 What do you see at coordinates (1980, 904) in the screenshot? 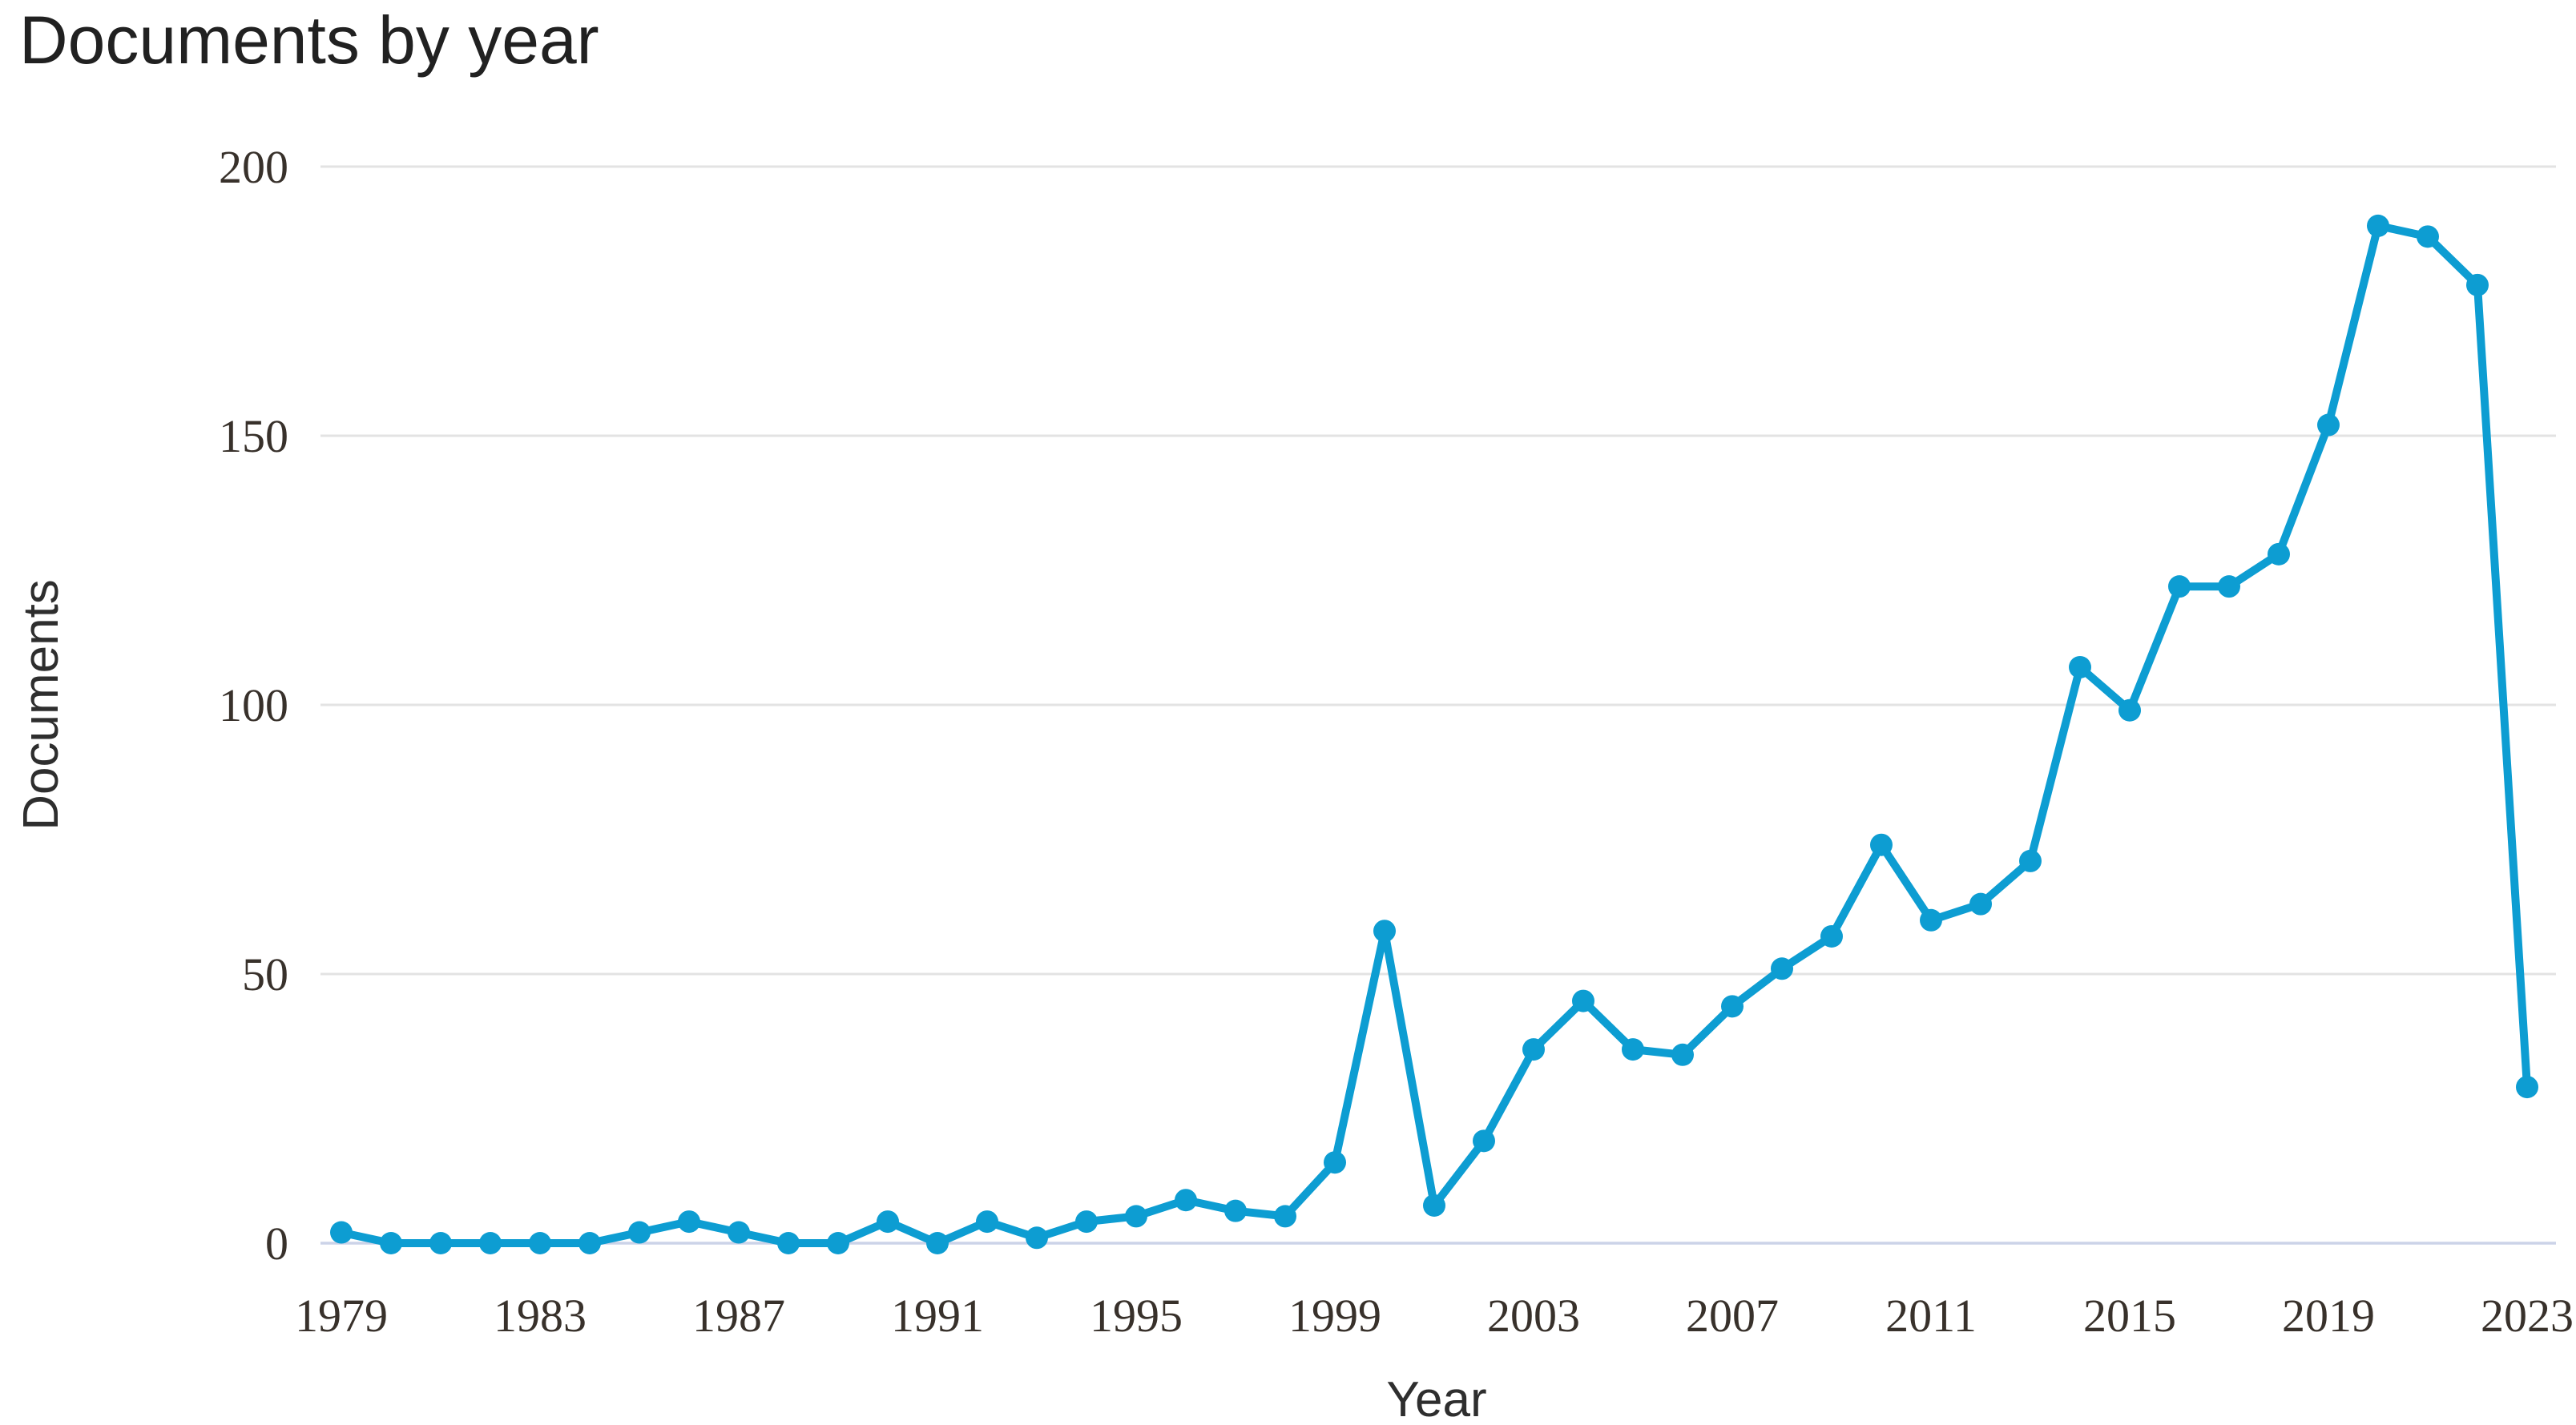
I see `data-point-2012` at bounding box center [1980, 904].